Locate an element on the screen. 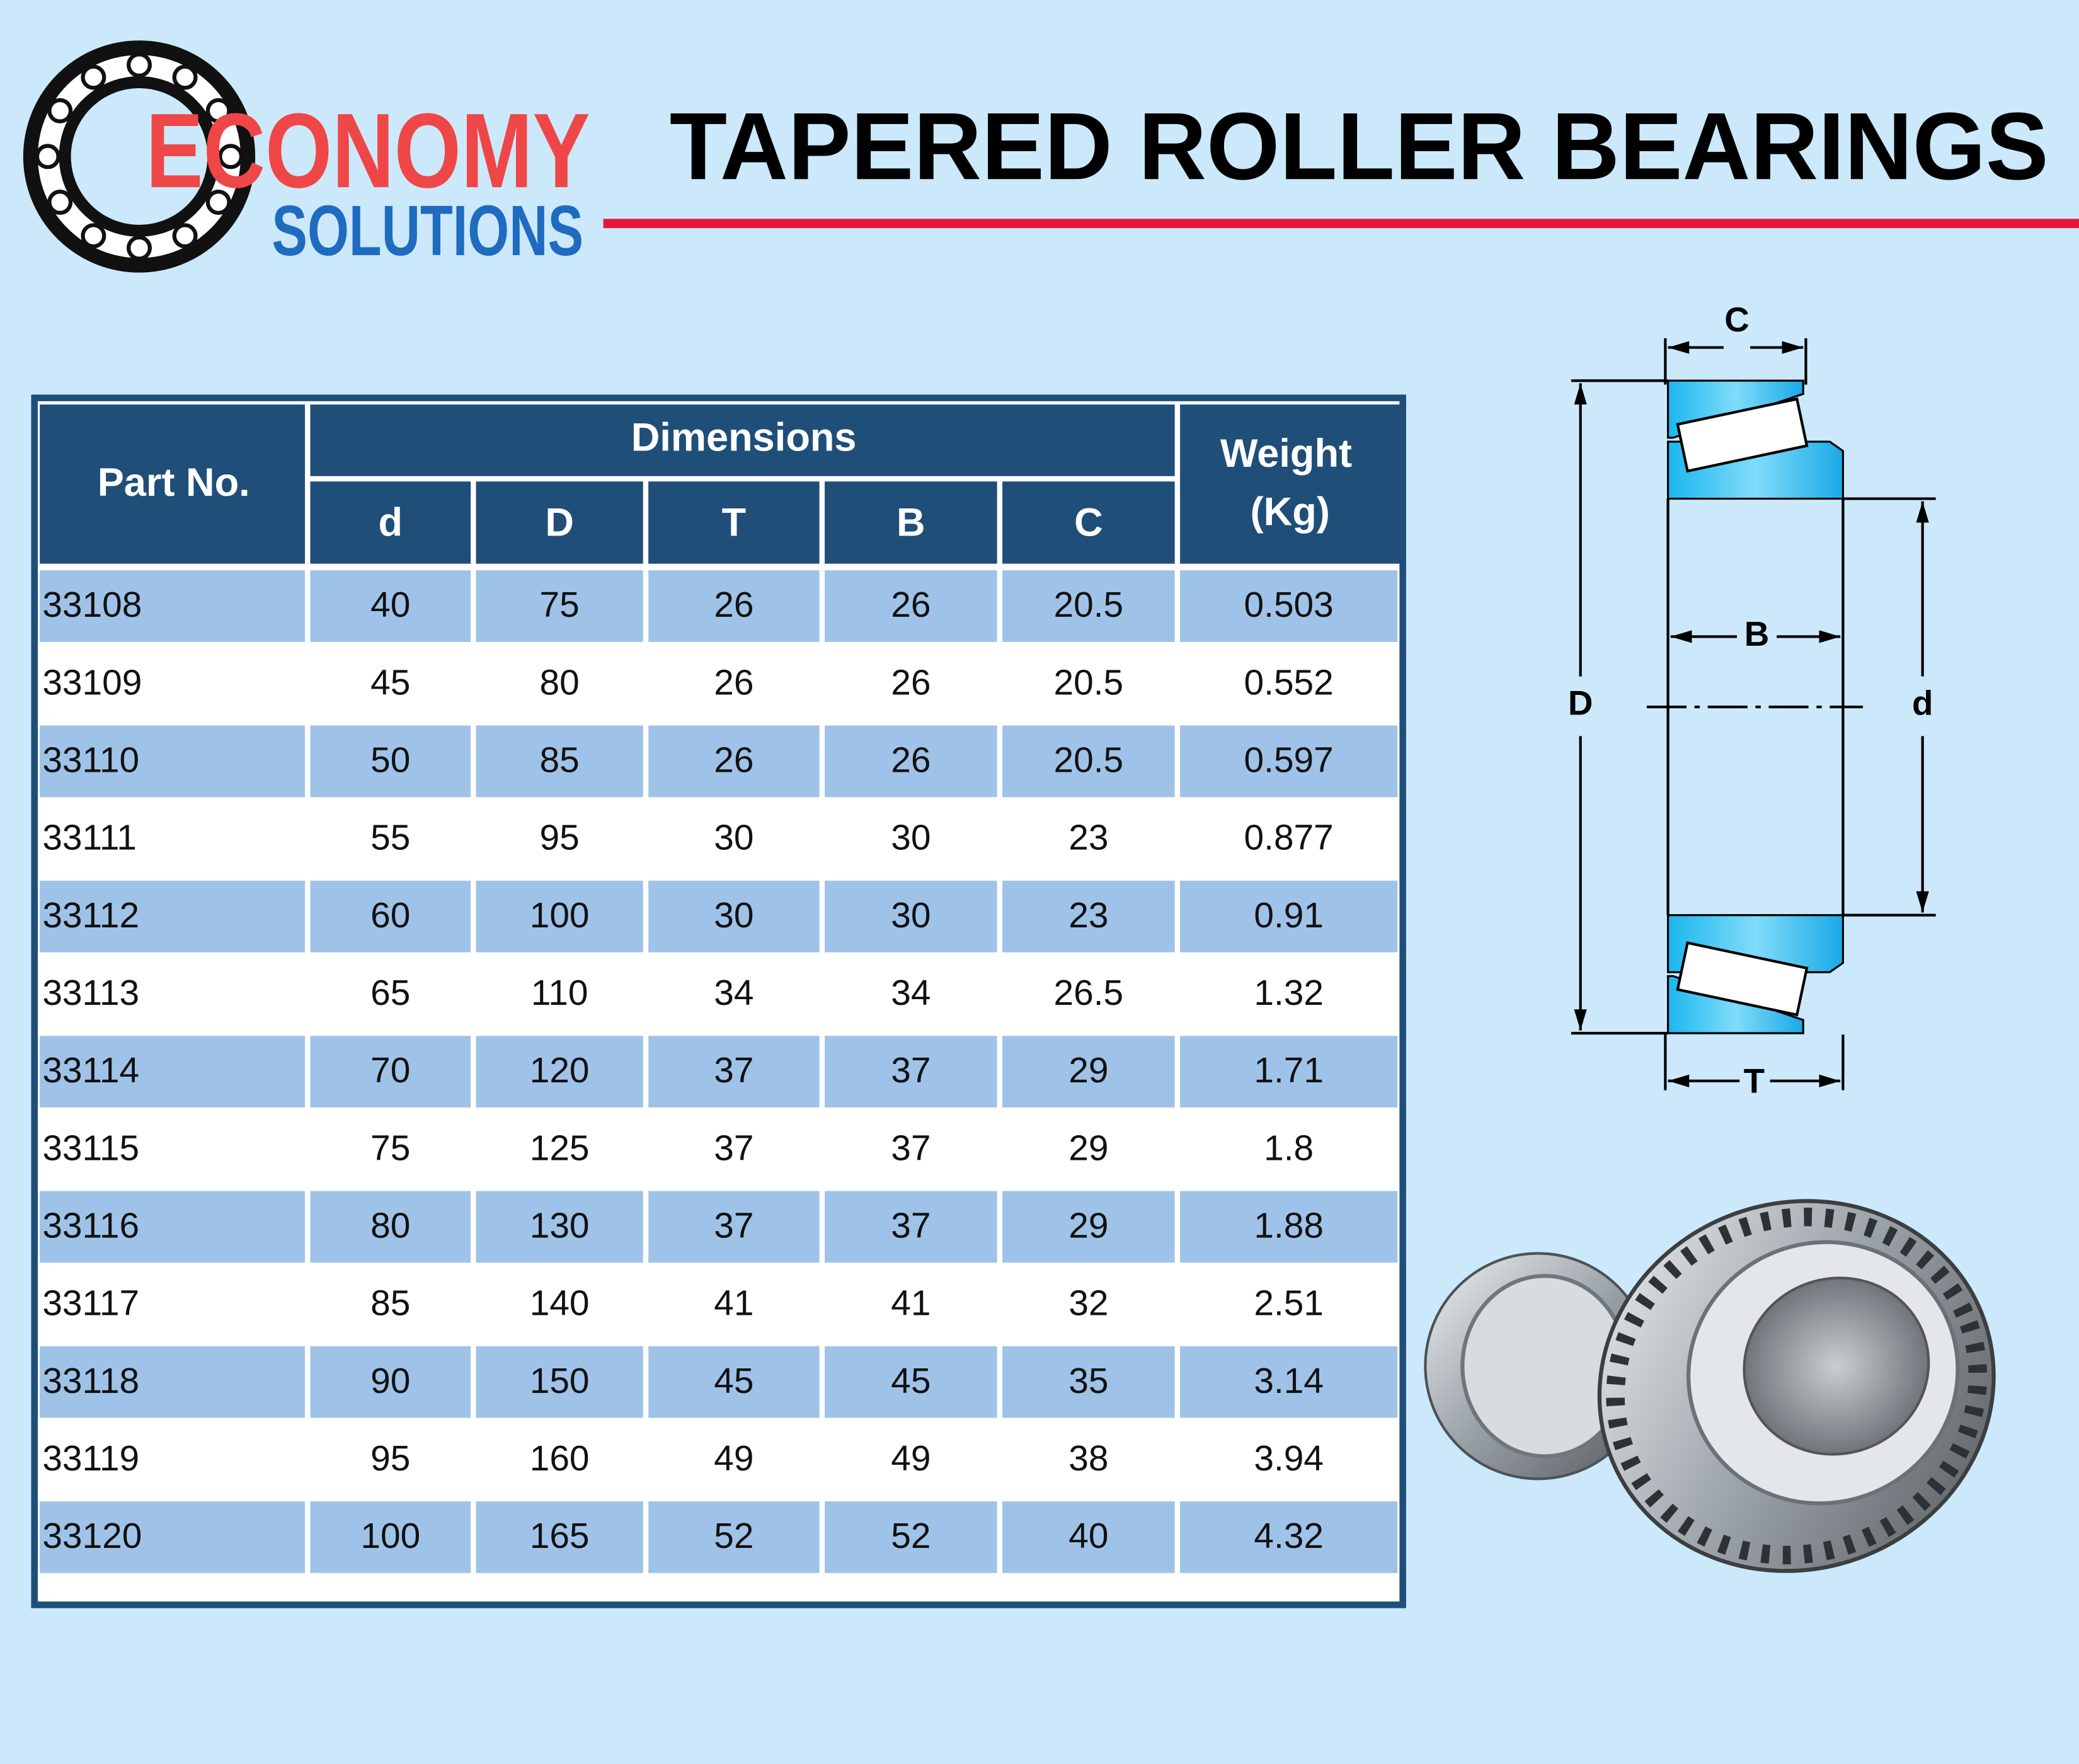 The height and width of the screenshot is (1764, 2079). logo-inner-ring is located at coordinates (139, 156).